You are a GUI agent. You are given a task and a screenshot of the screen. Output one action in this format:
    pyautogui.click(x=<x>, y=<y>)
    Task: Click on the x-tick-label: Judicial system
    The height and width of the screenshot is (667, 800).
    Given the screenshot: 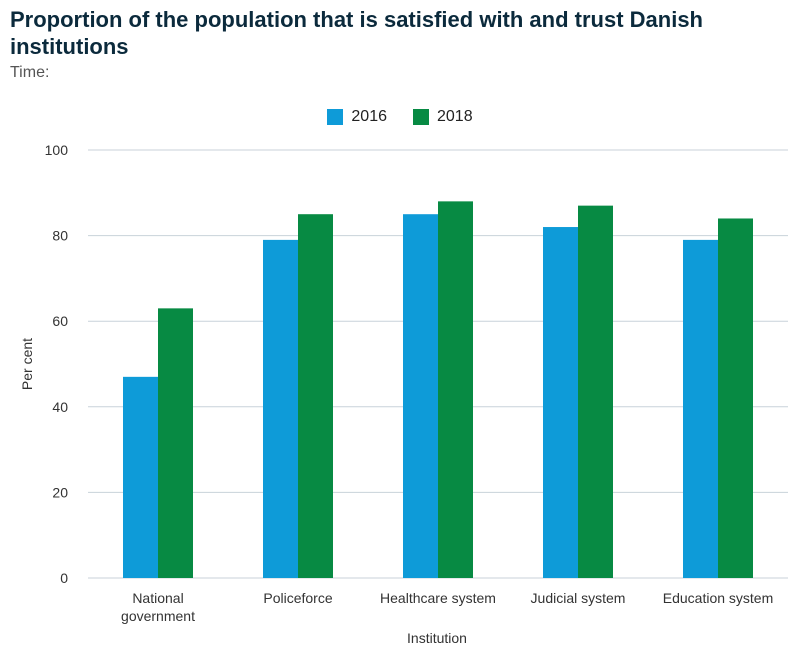 What is the action you would take?
    pyautogui.click(x=578, y=598)
    